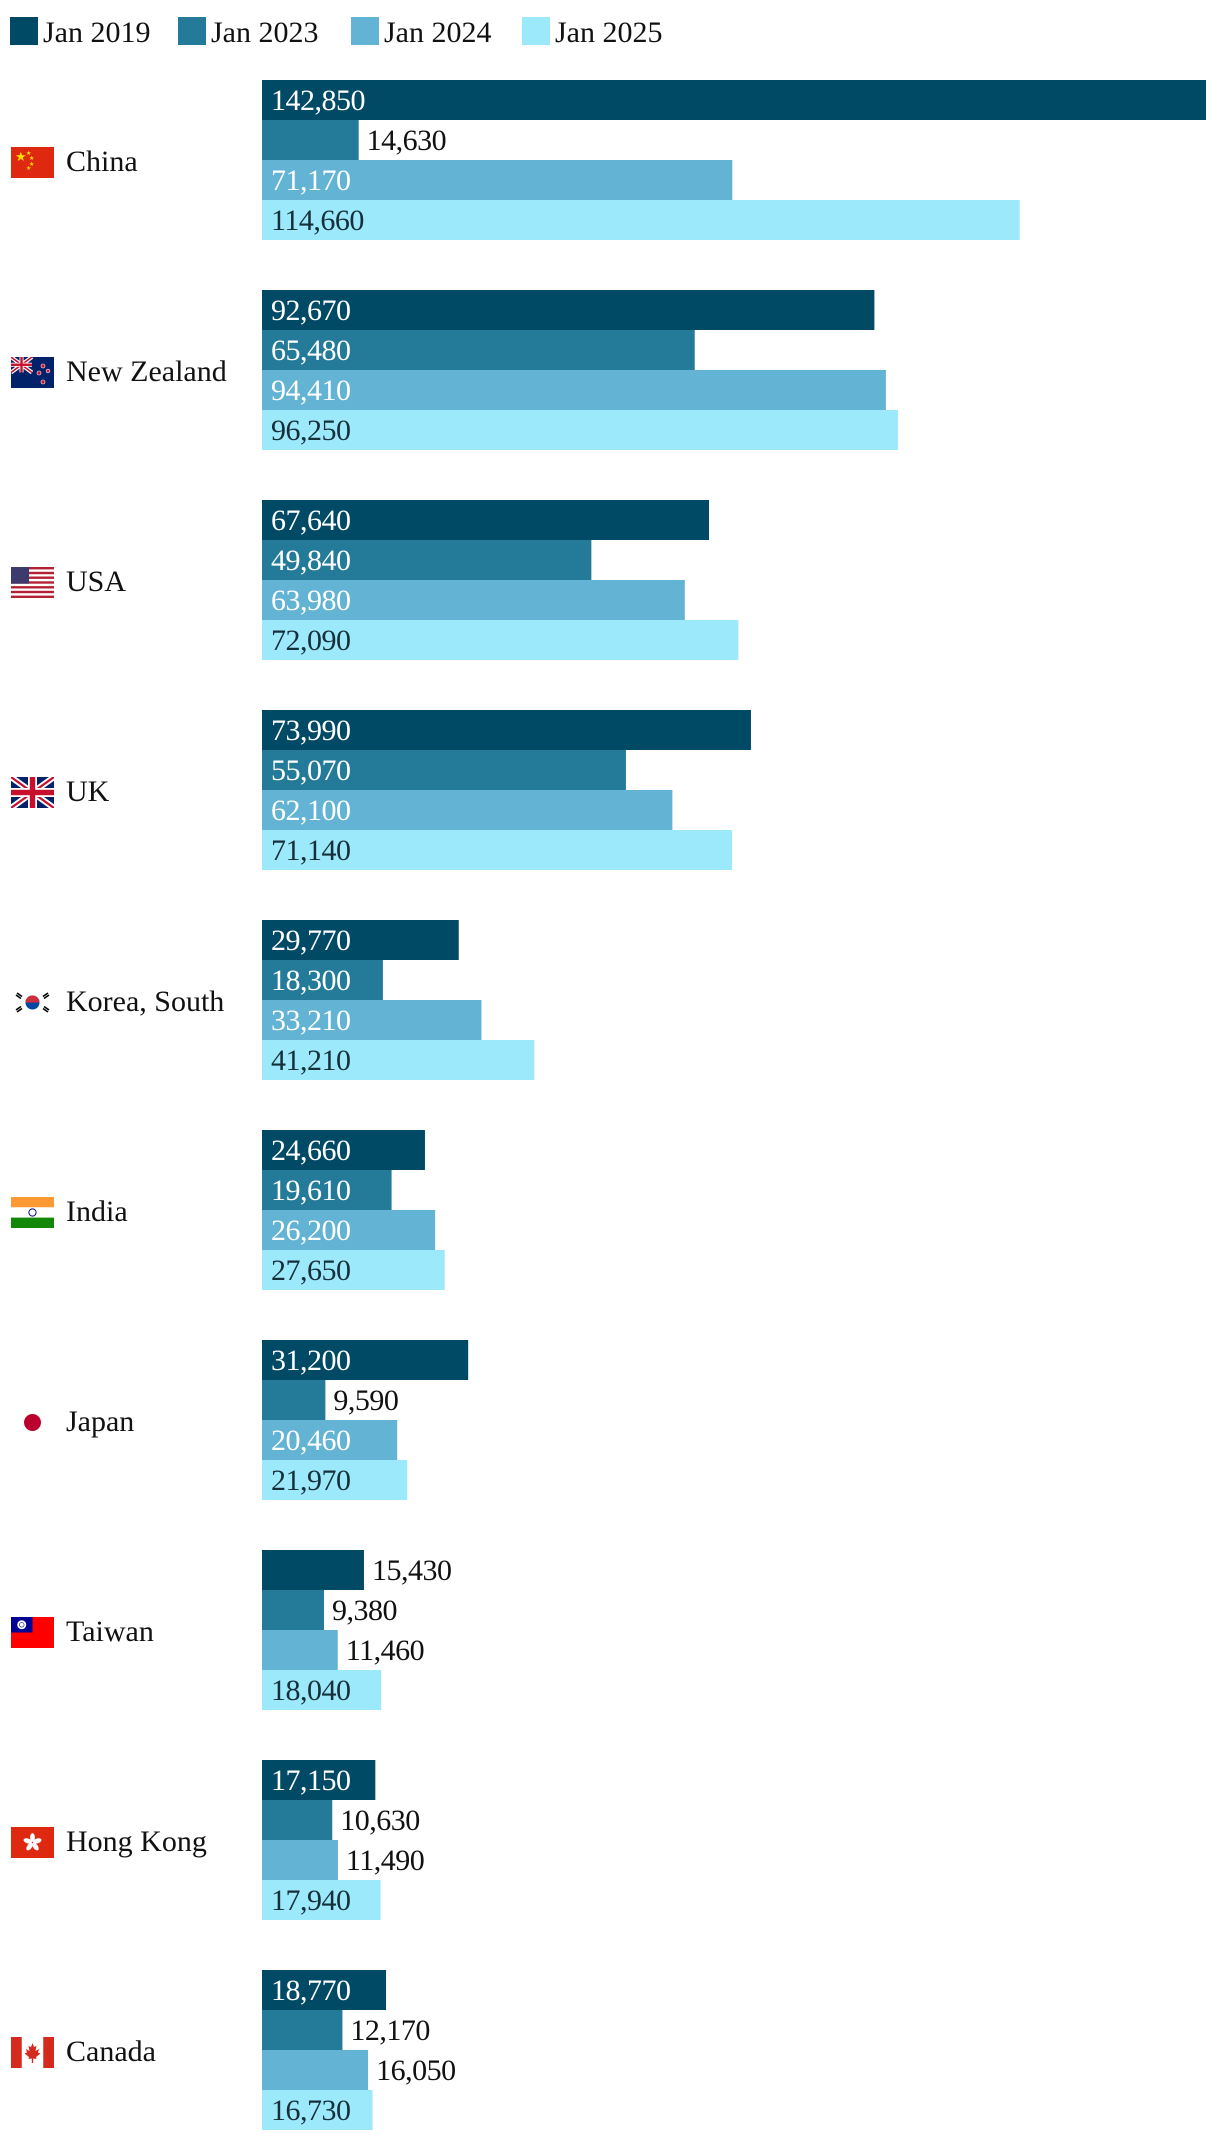  What do you see at coordinates (318, 100) in the screenshot?
I see `bar-label-china-jan-2019: 142,850` at bounding box center [318, 100].